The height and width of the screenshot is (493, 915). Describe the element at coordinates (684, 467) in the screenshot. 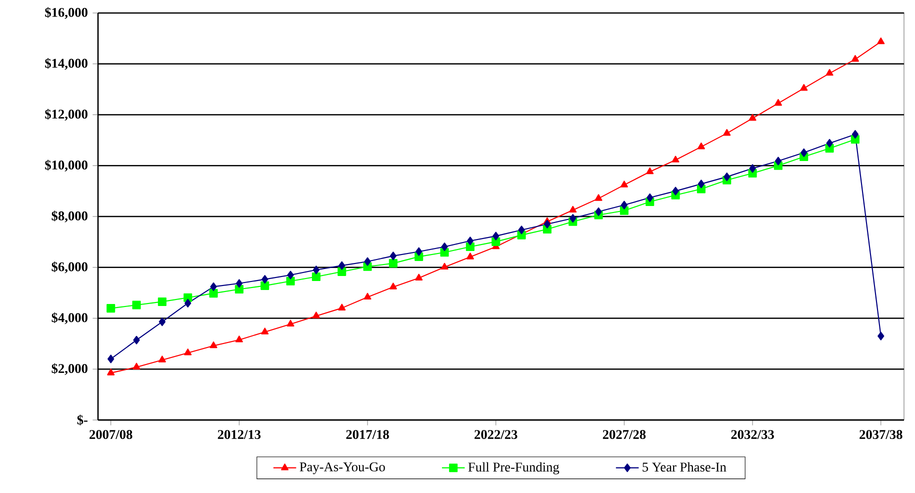

I see `legend-label: 5 Year Phase-In` at that location.